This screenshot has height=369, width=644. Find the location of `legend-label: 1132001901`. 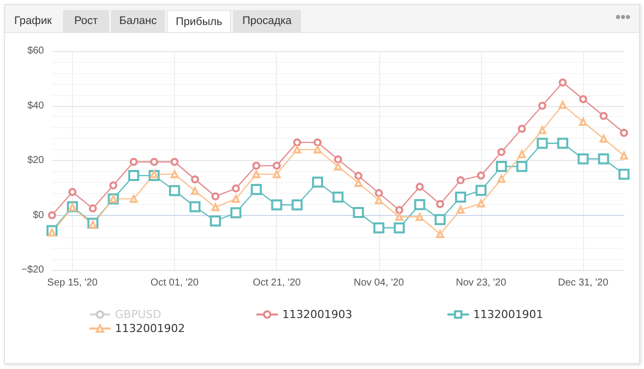

legend-label: 1132001901 is located at coordinates (508, 314).